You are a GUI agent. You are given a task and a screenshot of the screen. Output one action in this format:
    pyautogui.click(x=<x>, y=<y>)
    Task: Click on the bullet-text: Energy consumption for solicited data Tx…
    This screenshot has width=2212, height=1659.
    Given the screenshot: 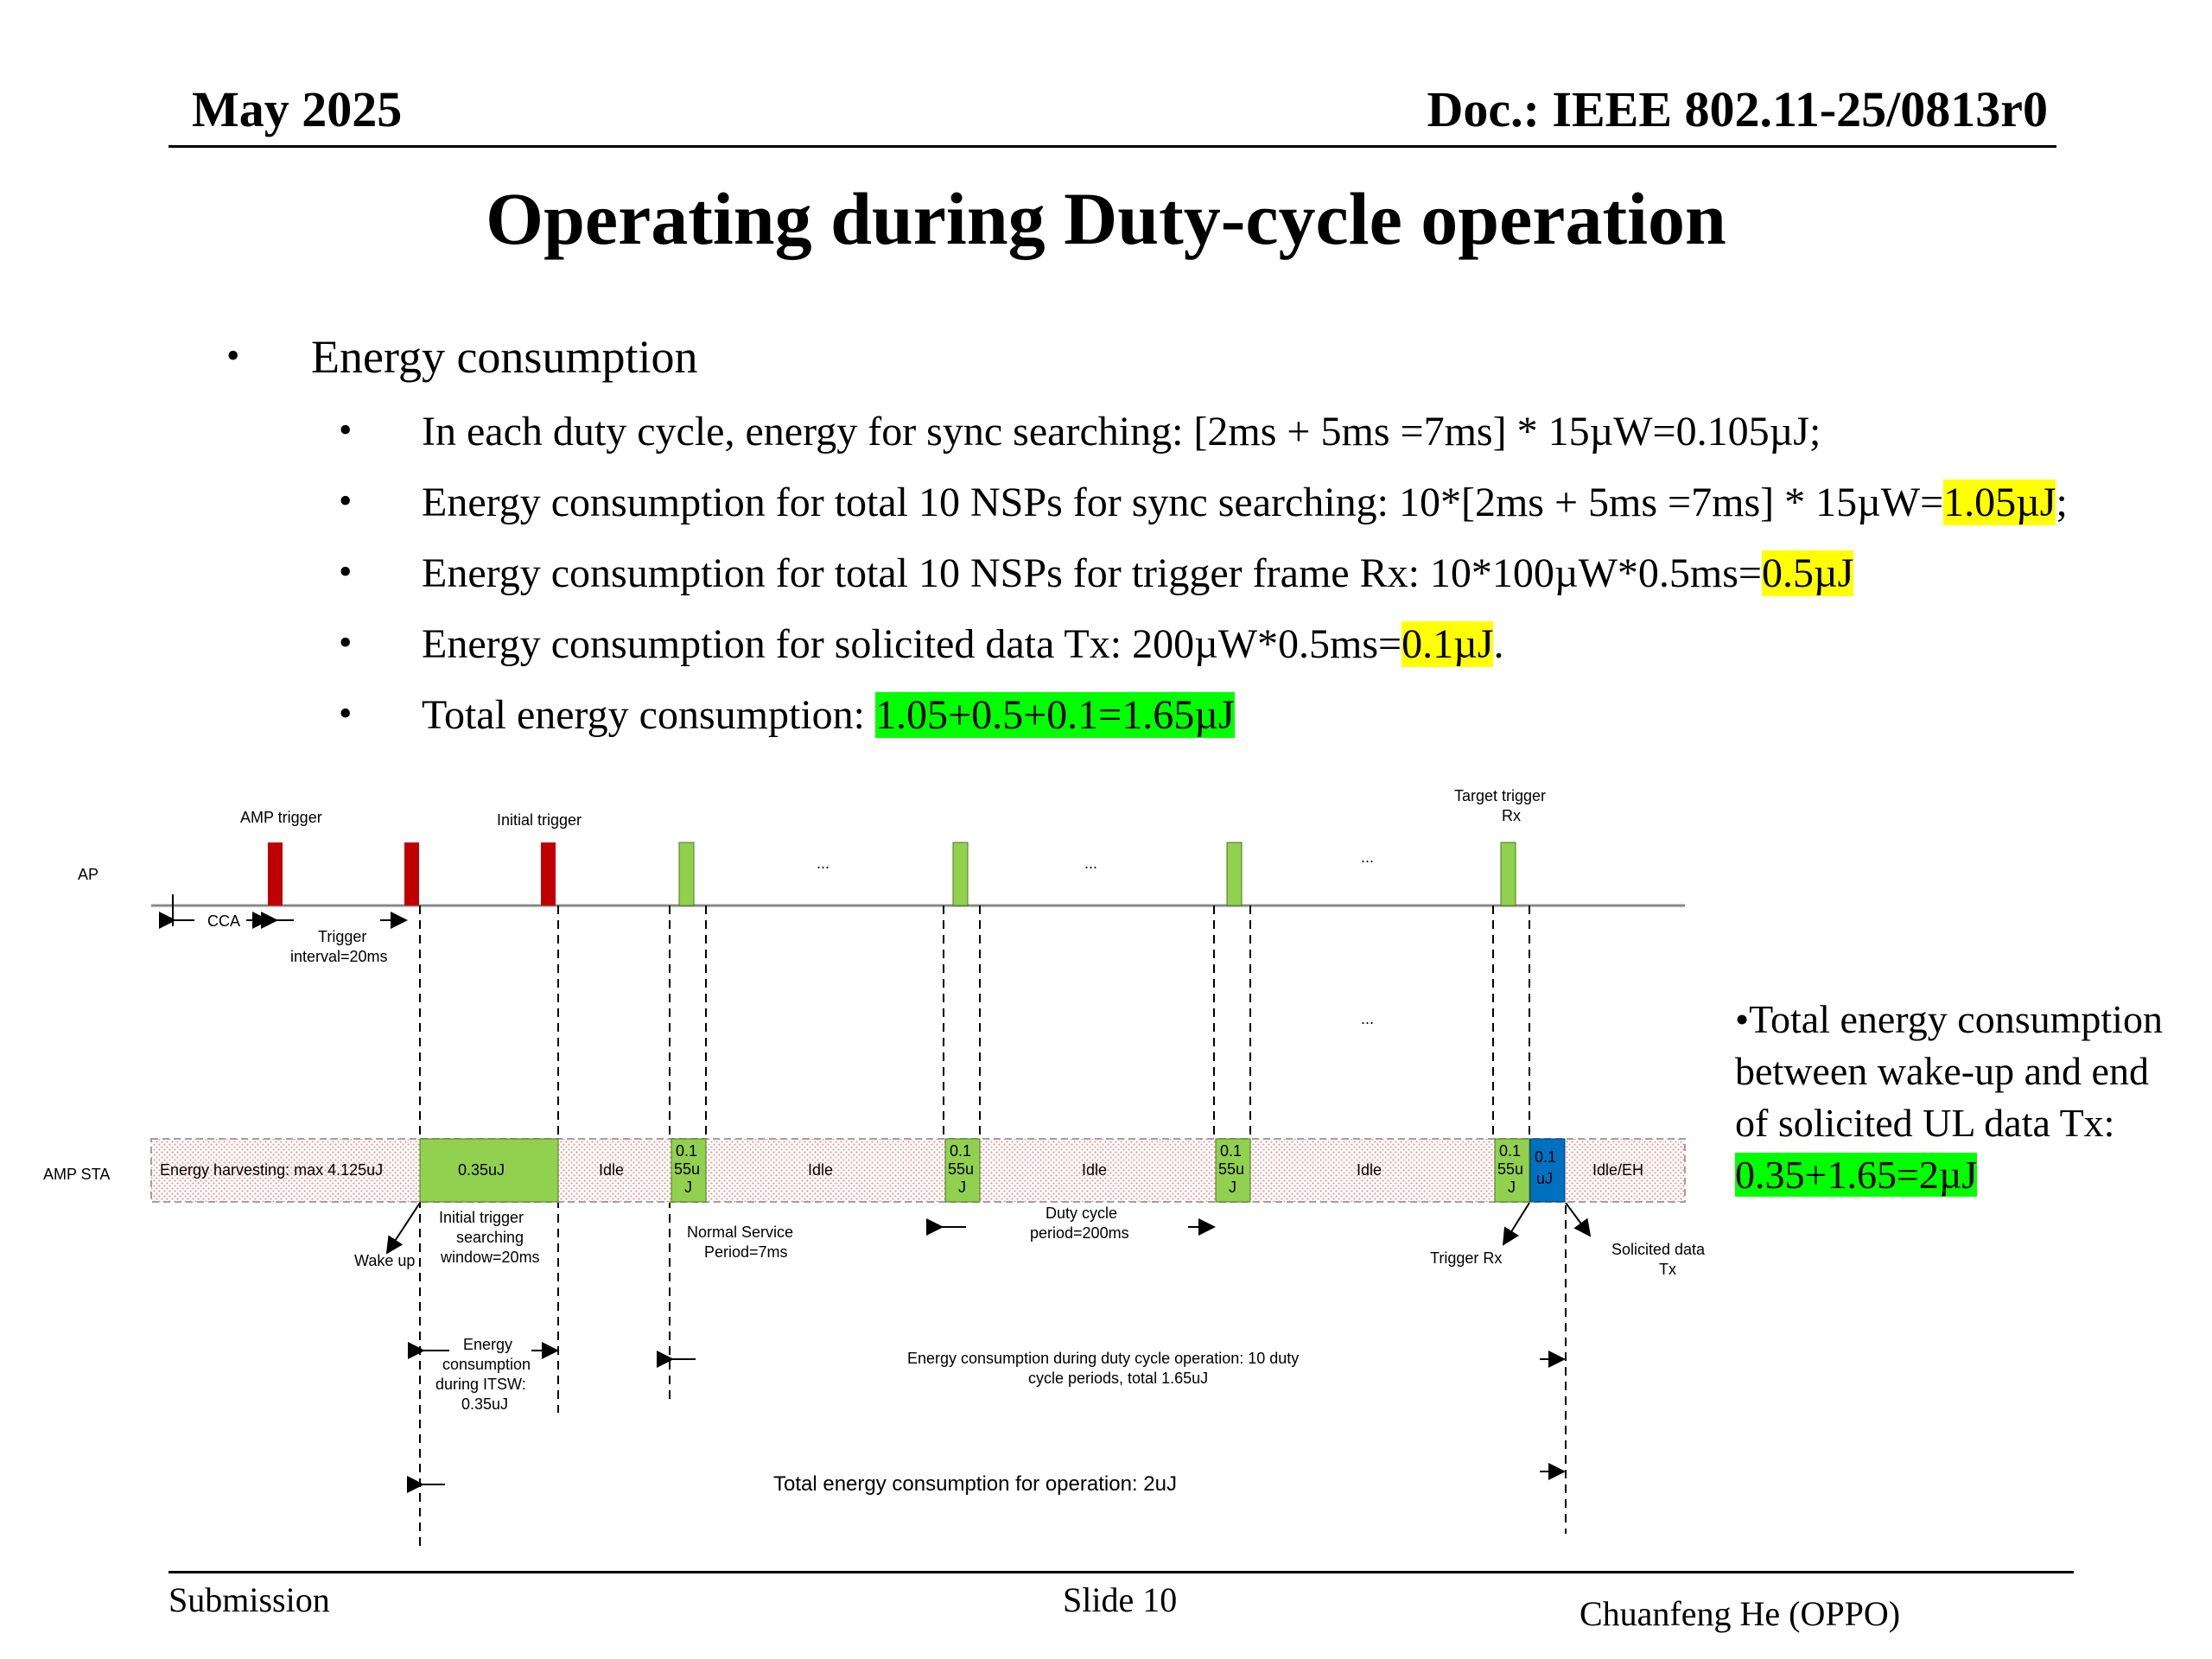 What is the action you would take?
    pyautogui.click(x=912, y=644)
    